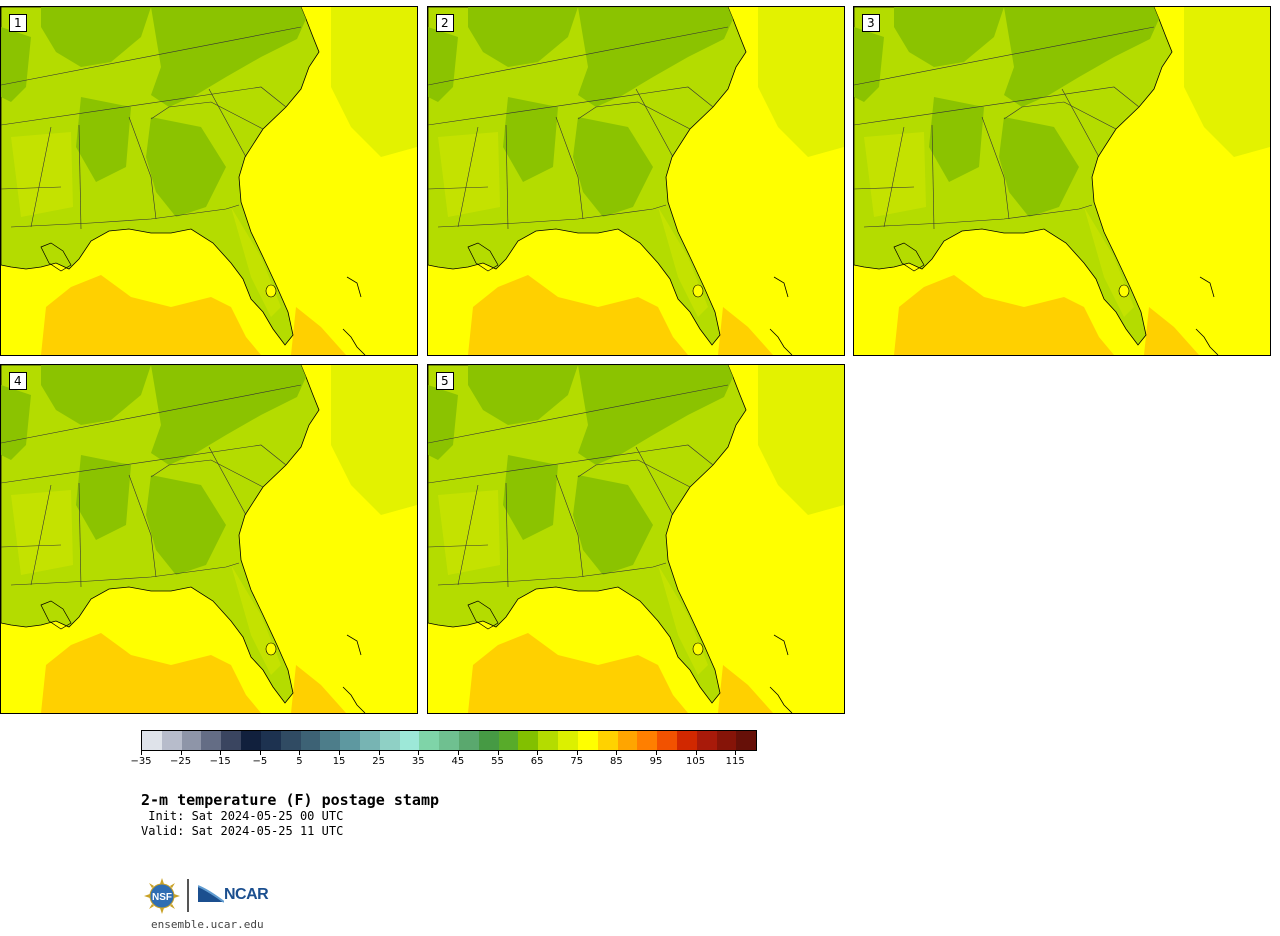  What do you see at coordinates (616, 761) in the screenshot?
I see `colorbar-tick-label: 85` at bounding box center [616, 761].